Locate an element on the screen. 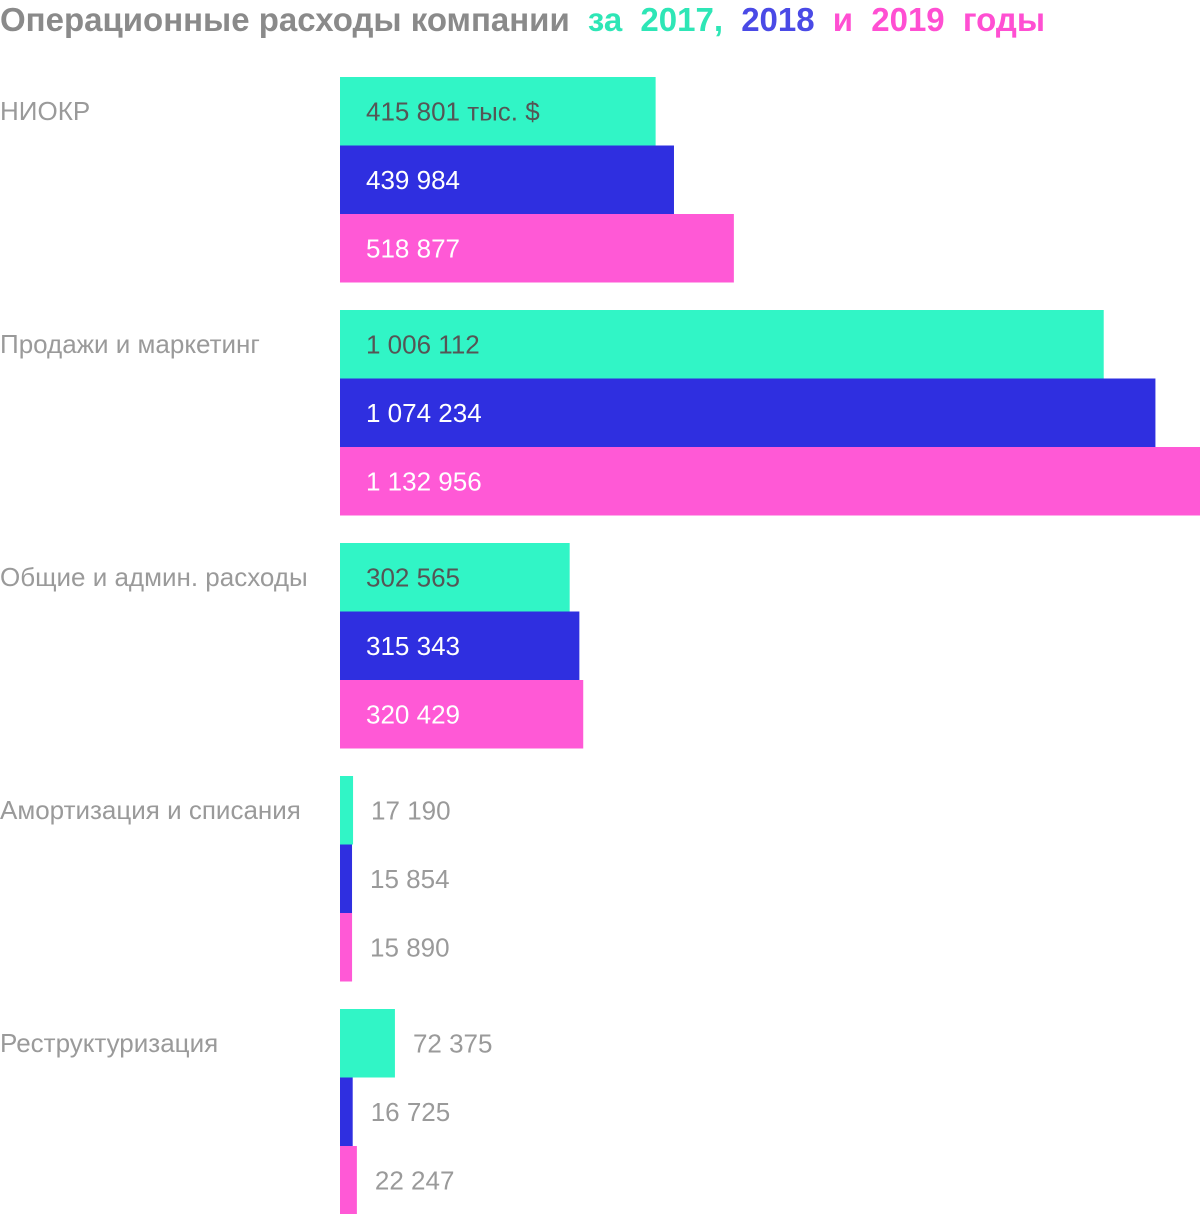 The height and width of the screenshot is (1214, 1200). title-suffix: годы is located at coordinates (1004, 19).